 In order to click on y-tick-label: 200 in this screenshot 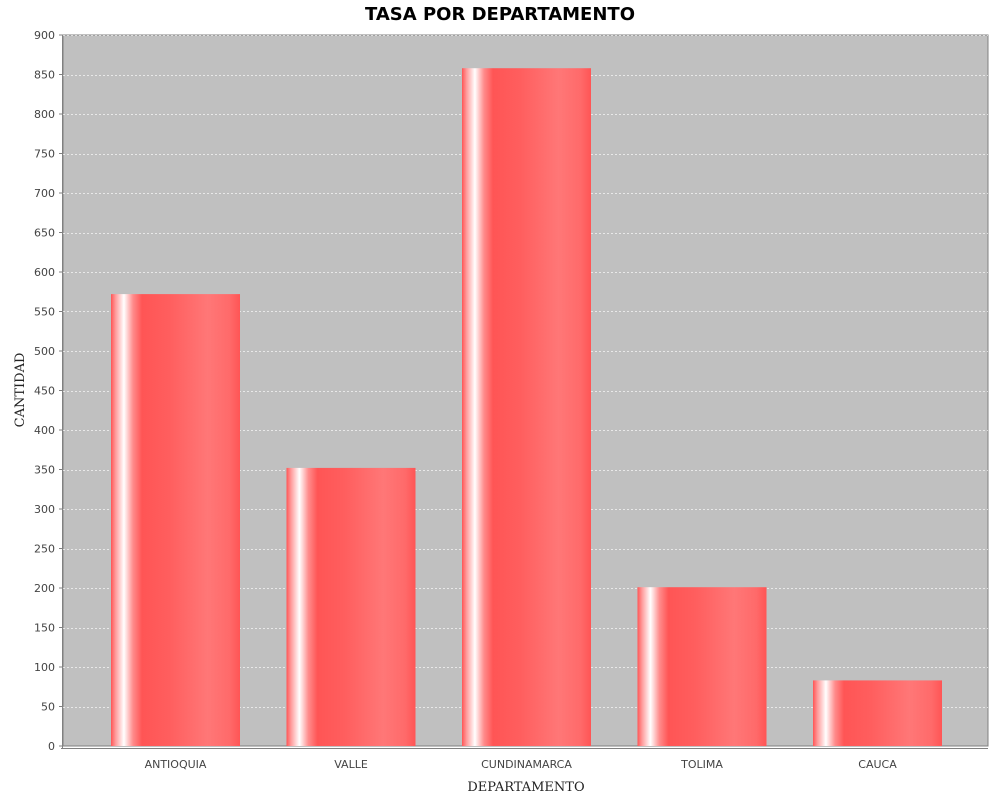, I will do `click(44, 588)`.